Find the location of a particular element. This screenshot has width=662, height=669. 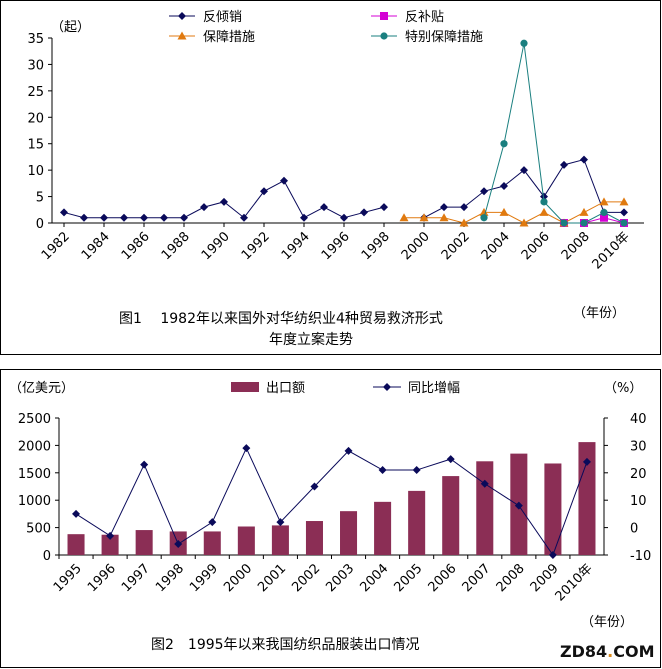

chart2-x-tick-label: 2006 is located at coordinates (443, 578).